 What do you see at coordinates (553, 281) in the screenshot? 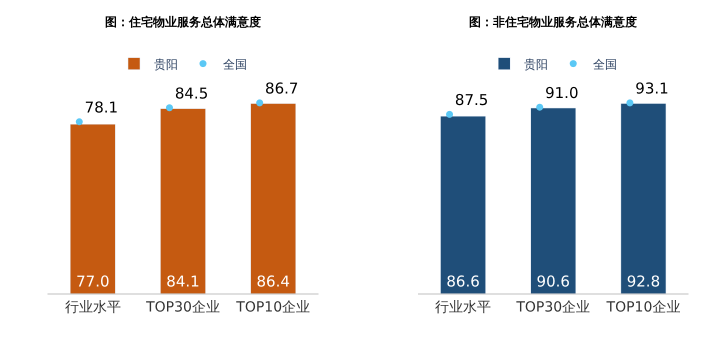
I see `data-label: 90.6` at bounding box center [553, 281].